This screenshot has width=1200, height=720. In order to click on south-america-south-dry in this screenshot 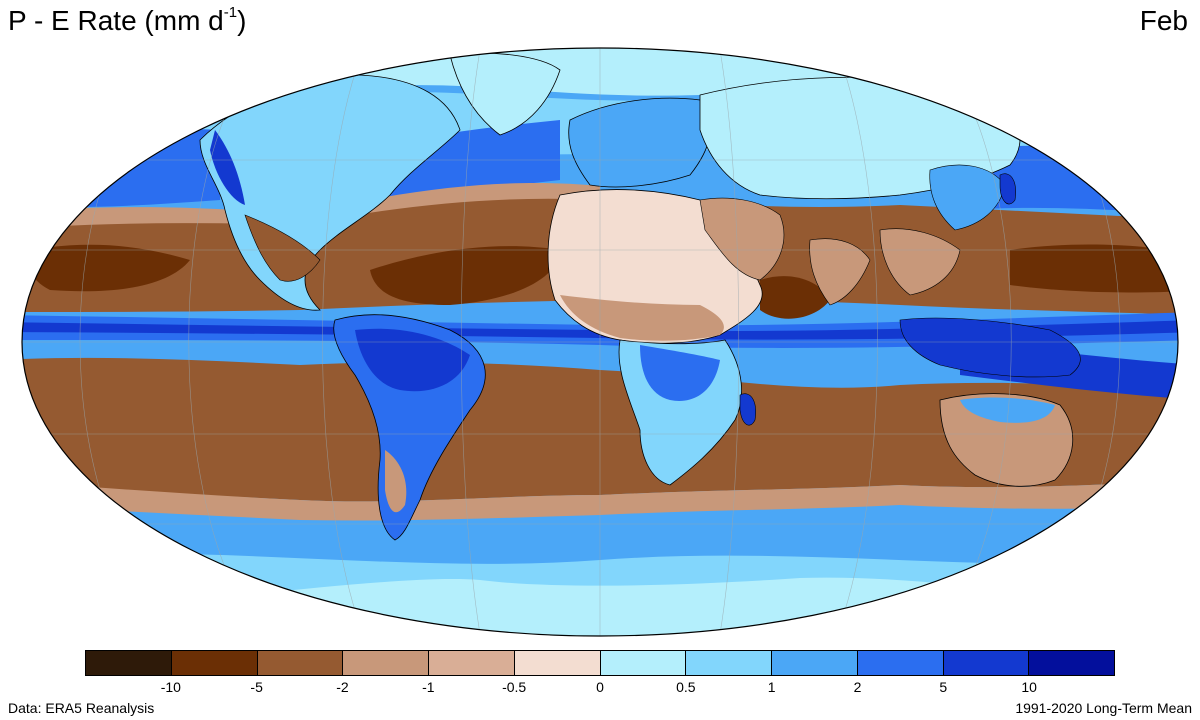, I will do `click(396, 481)`.